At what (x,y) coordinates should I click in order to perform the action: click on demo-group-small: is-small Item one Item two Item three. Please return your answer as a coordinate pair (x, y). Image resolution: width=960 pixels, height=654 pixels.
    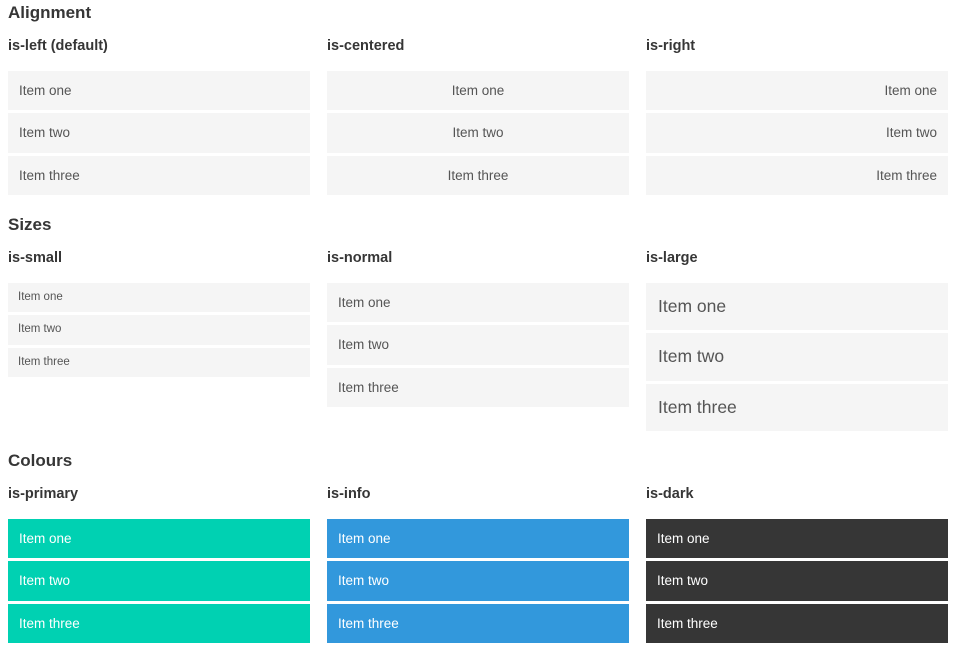
    Looking at the image, I should click on (159, 313).